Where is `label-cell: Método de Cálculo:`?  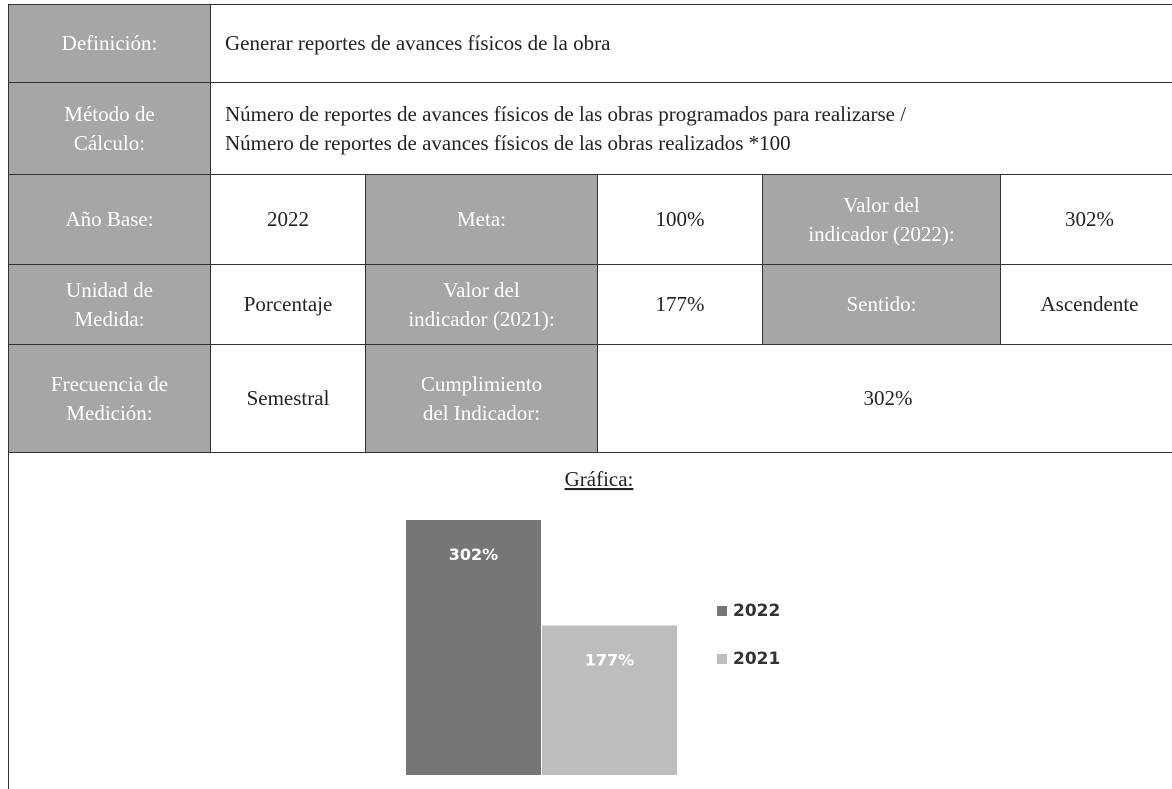 label-cell: Método de Cálculo: is located at coordinates (109, 128).